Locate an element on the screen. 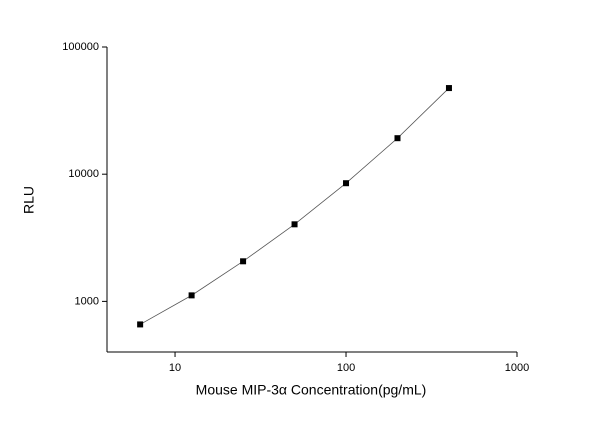 The width and height of the screenshot is (600, 421). y-axis-title: RLU is located at coordinates (29, 200).